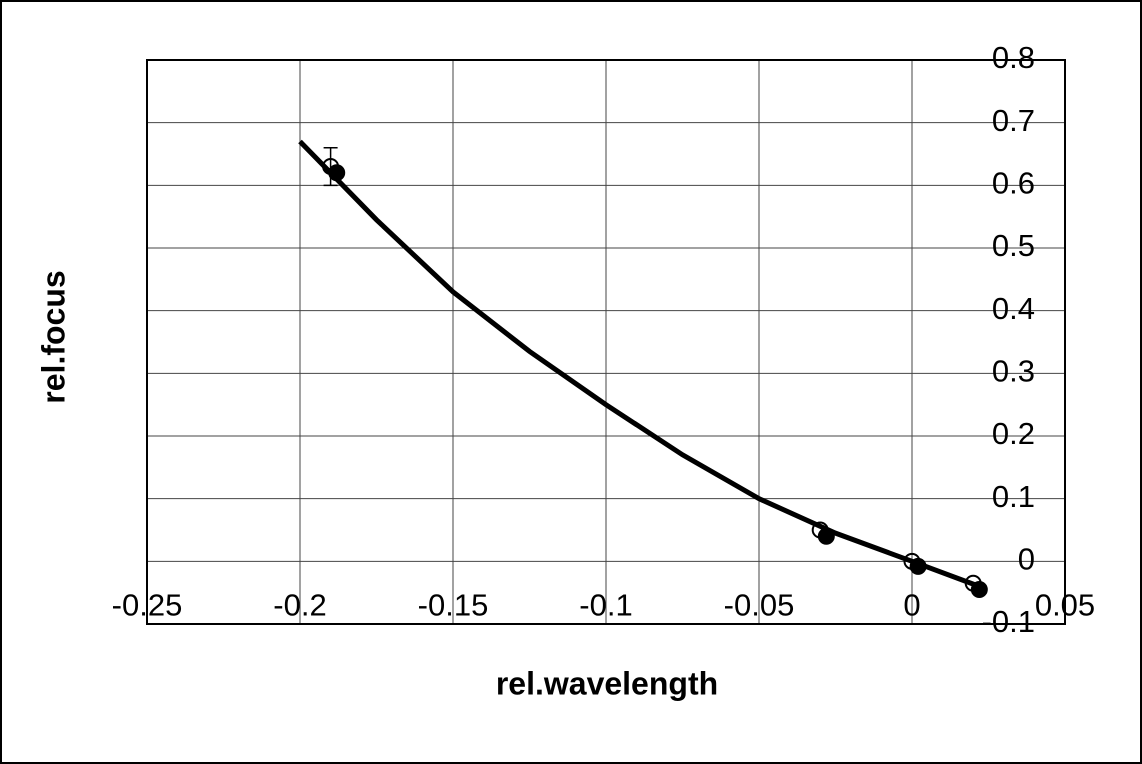 The image size is (1142, 764). Describe the element at coordinates (1013, 57) in the screenshot. I see `y-tick-label: 0.8` at that location.